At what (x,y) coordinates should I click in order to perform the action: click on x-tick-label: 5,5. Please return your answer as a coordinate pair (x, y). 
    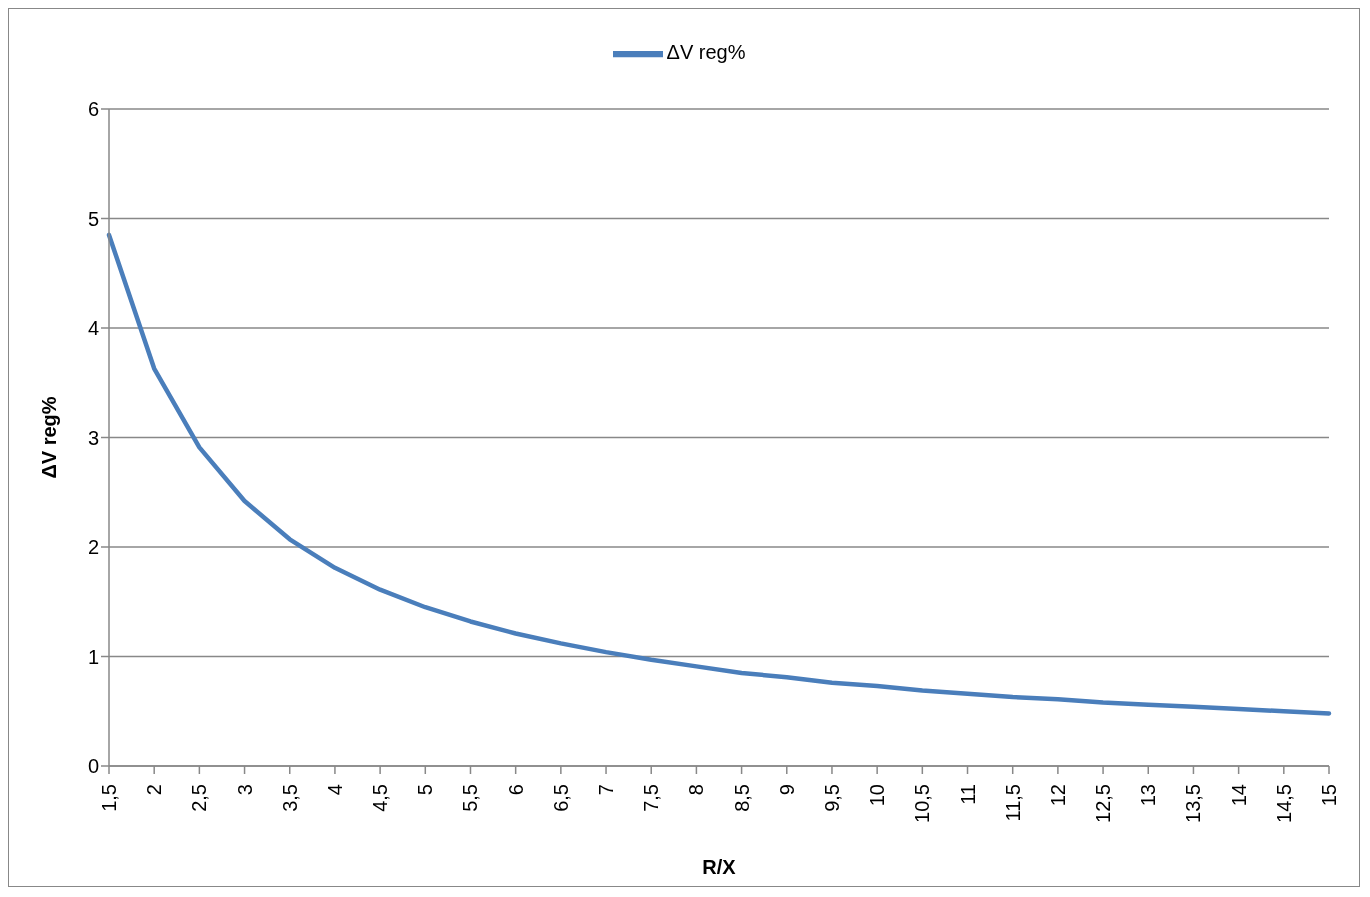
    Looking at the image, I should click on (470, 798).